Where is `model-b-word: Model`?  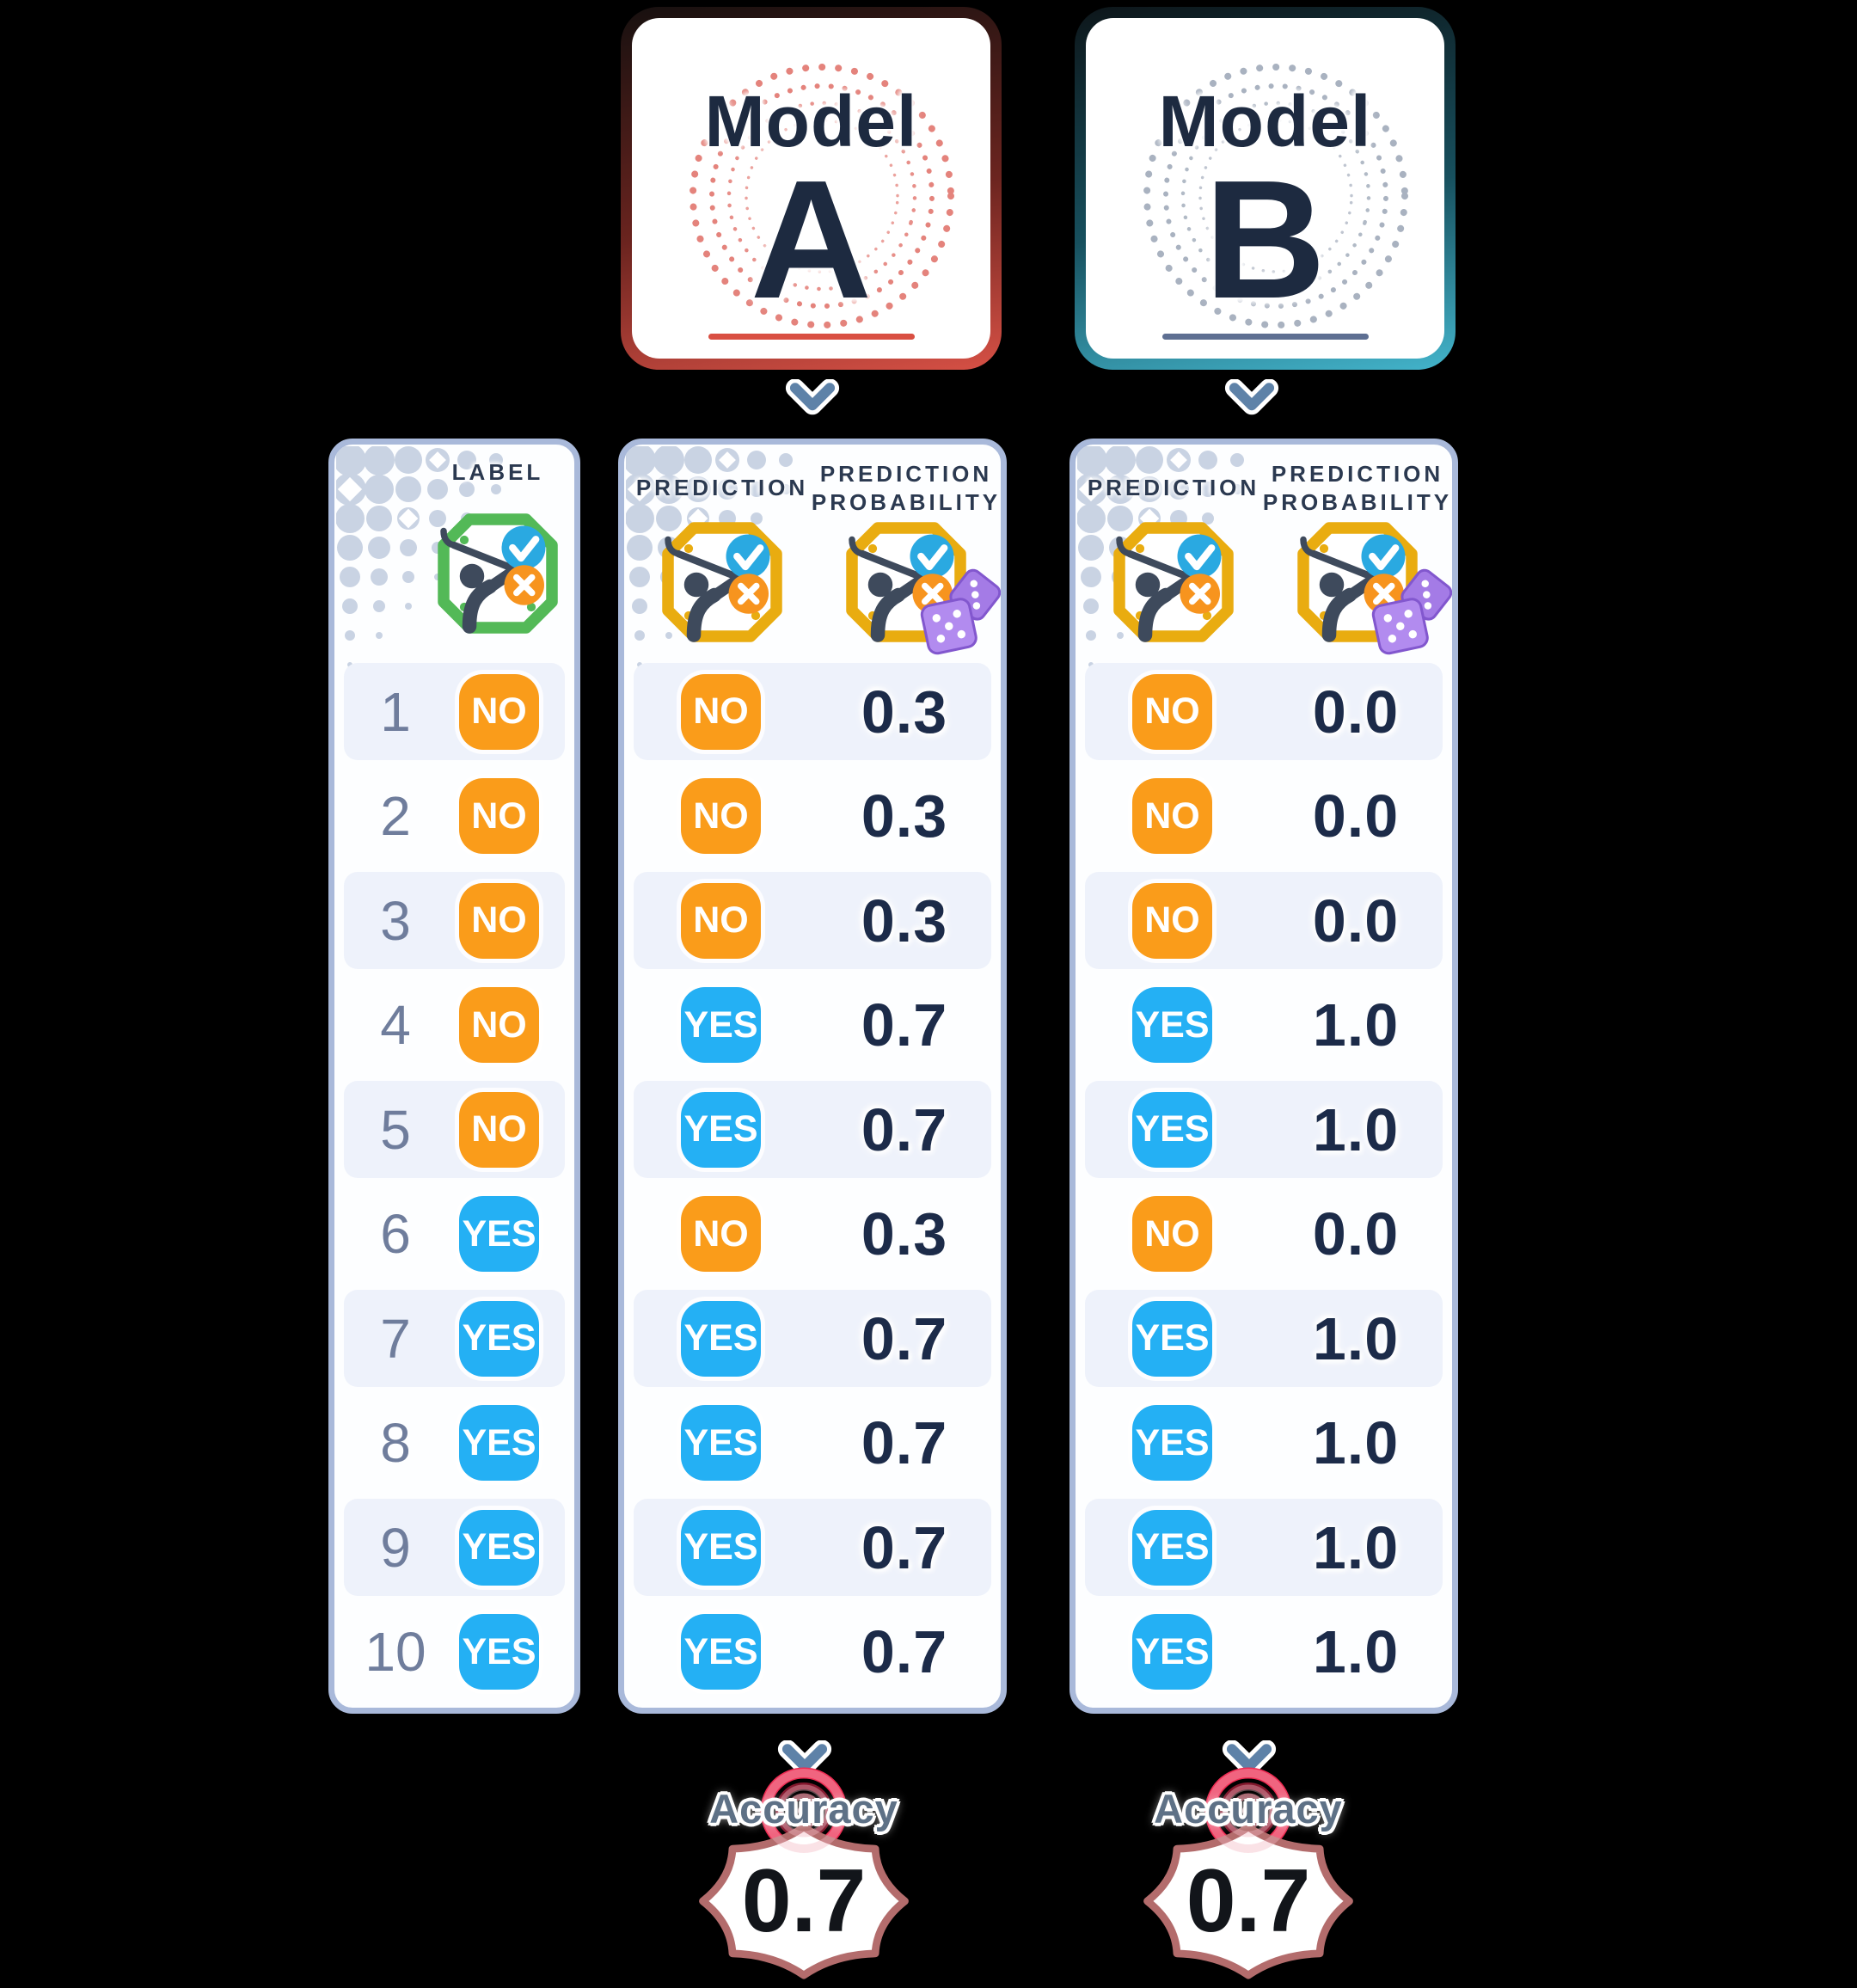
model-b-word: Model is located at coordinates (1265, 121).